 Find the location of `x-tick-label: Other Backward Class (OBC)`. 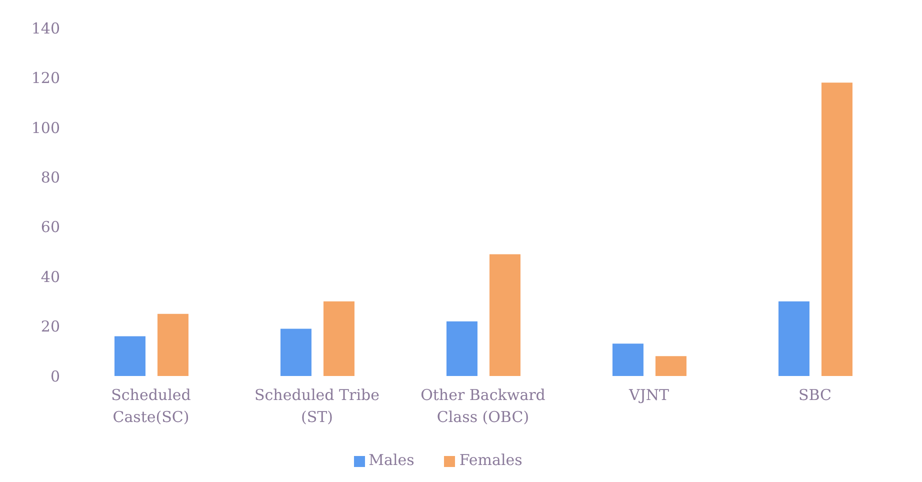

x-tick-label: Other Backward Class (OBC) is located at coordinates (483, 406).